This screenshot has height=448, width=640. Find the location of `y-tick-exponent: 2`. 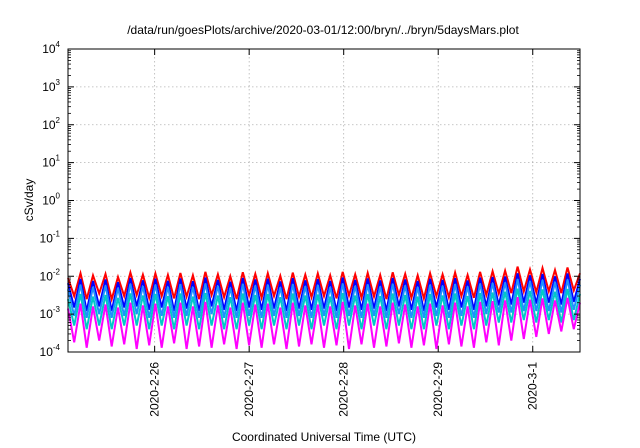

y-tick-exponent: 2 is located at coordinates (58, 120).